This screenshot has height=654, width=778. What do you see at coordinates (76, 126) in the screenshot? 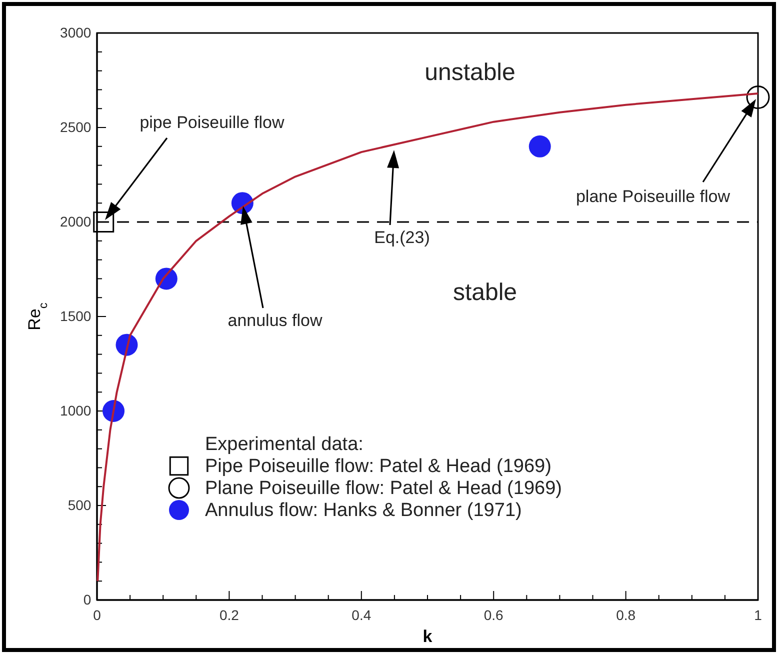
I see `y-tick-label: 2500` at bounding box center [76, 126].